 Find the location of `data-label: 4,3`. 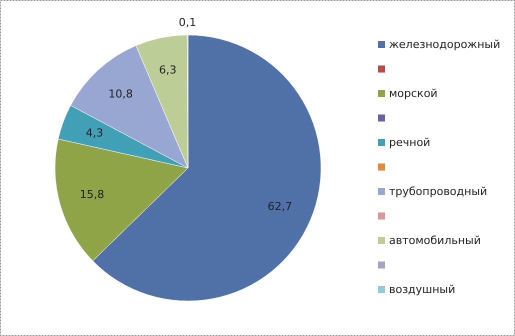

data-label: 4,3 is located at coordinates (95, 133).